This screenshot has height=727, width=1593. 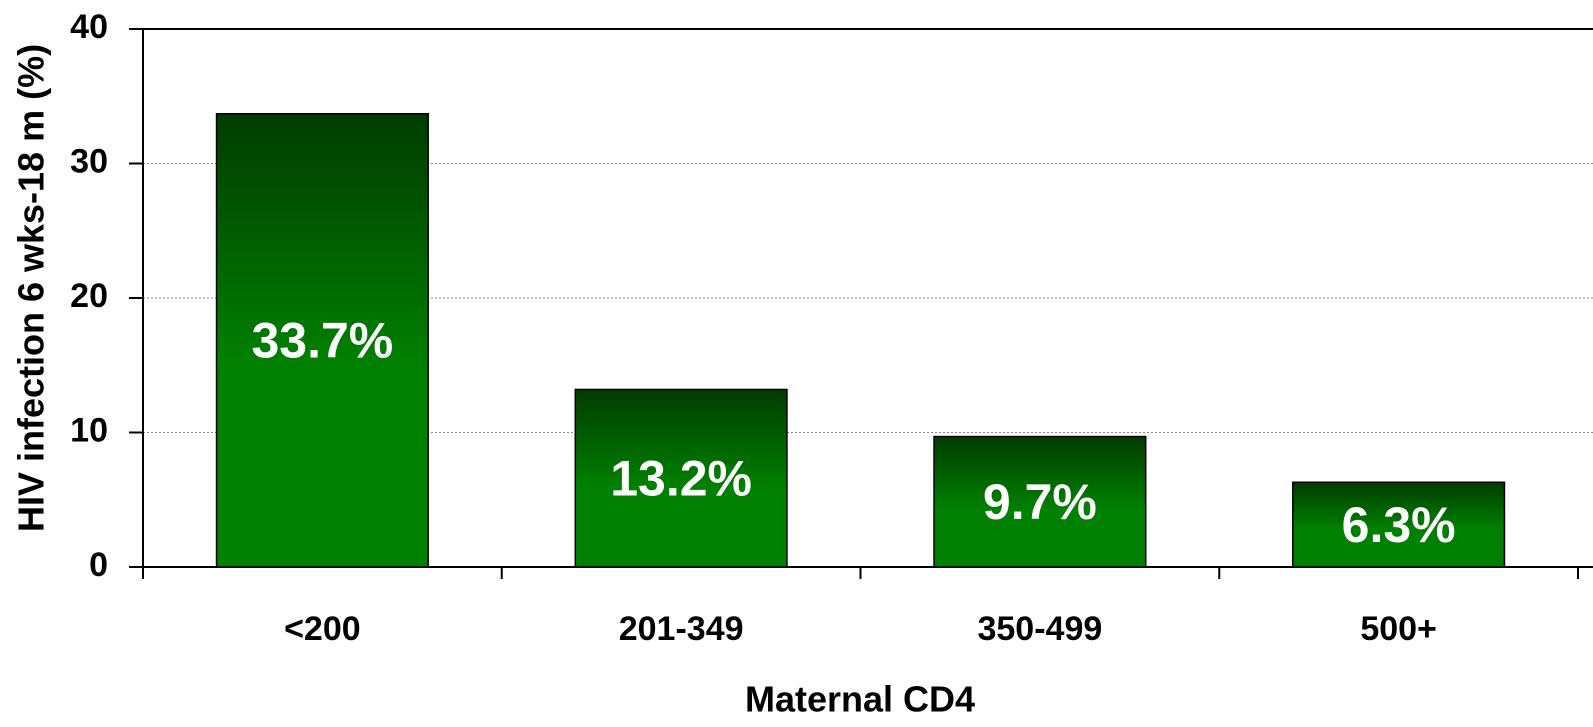 I want to click on y-tick-label: 30, so click(x=89, y=161).